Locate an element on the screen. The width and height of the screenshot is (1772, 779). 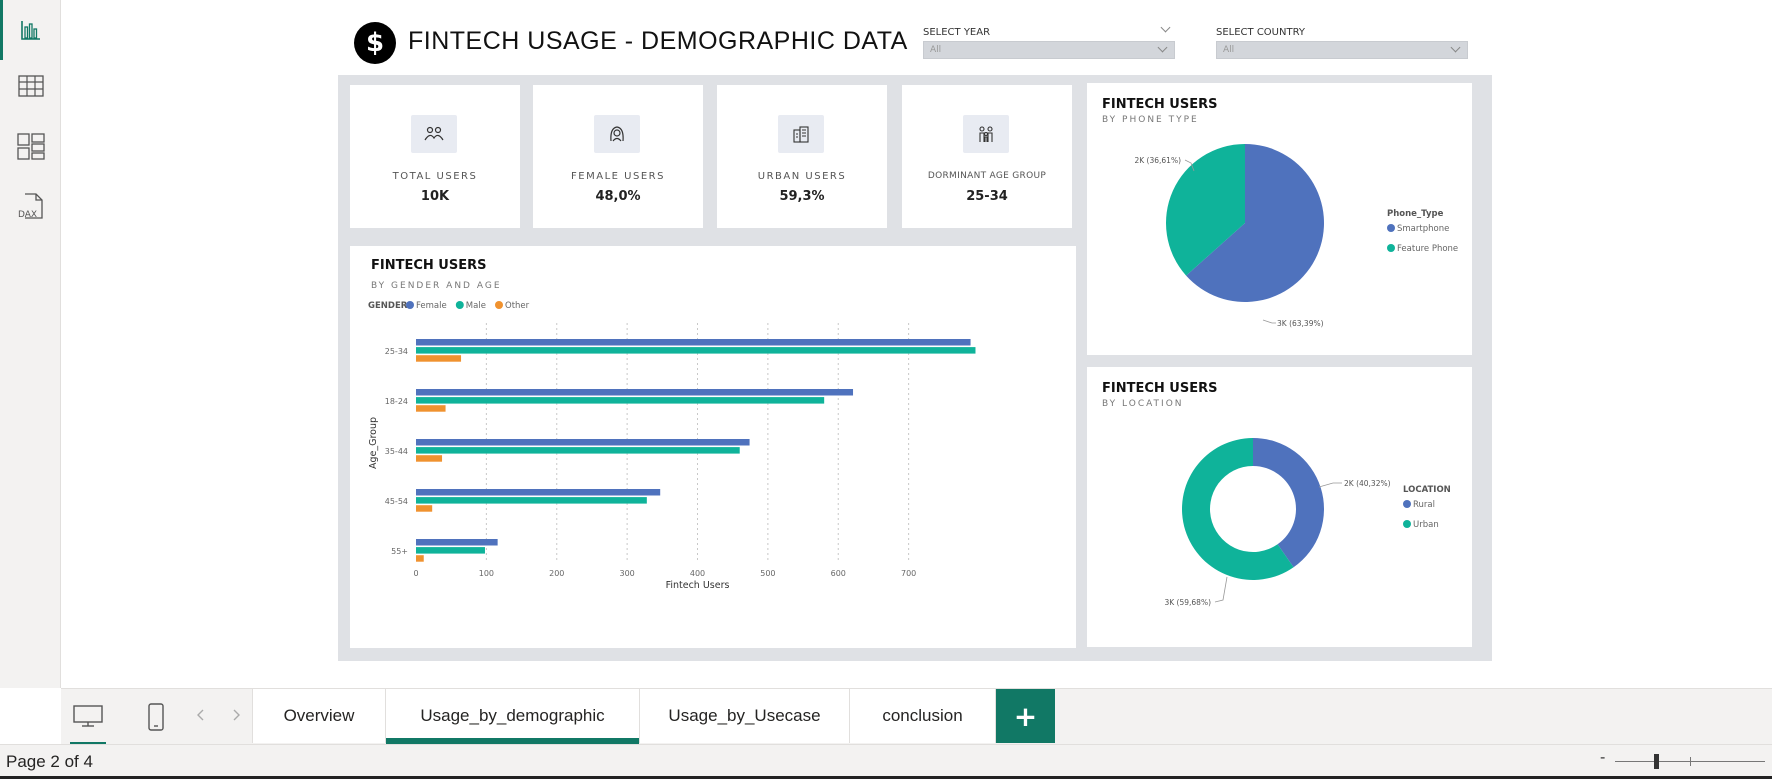
kpi-card-total-users: TOTAL USERS 10K is located at coordinates (435, 156).